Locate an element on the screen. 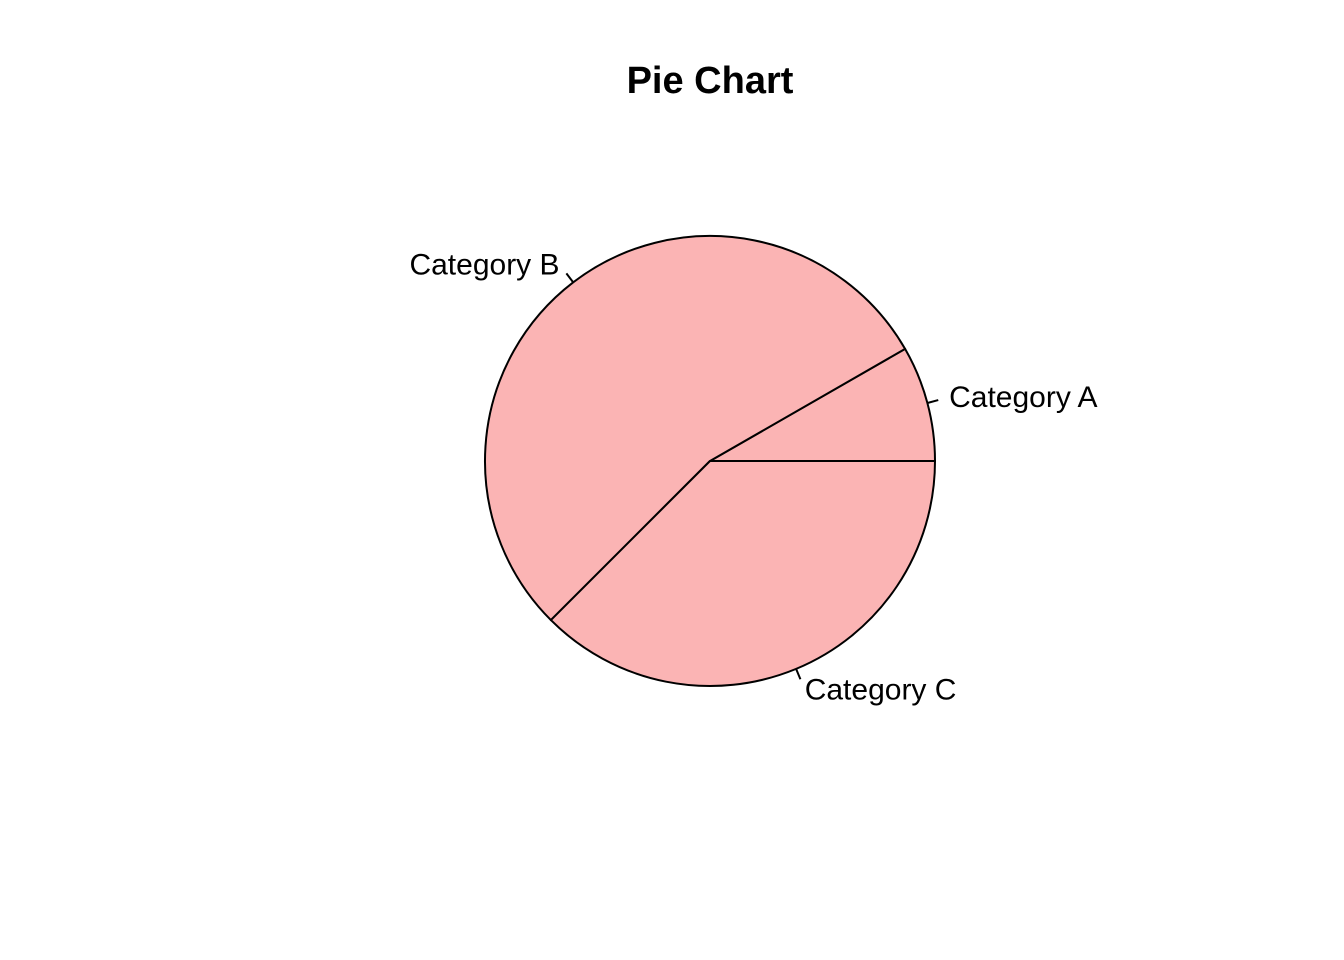 This screenshot has width=1344, height=960. slice-label-category-b: Category B is located at coordinates (484, 264).